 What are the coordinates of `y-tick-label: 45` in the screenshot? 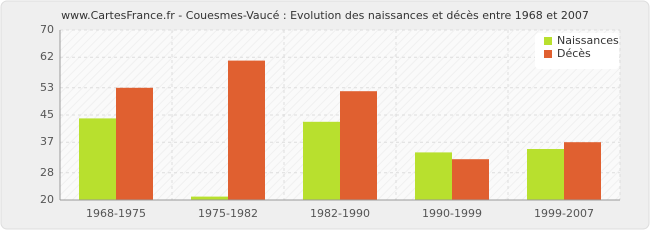 It's located at (47, 114).